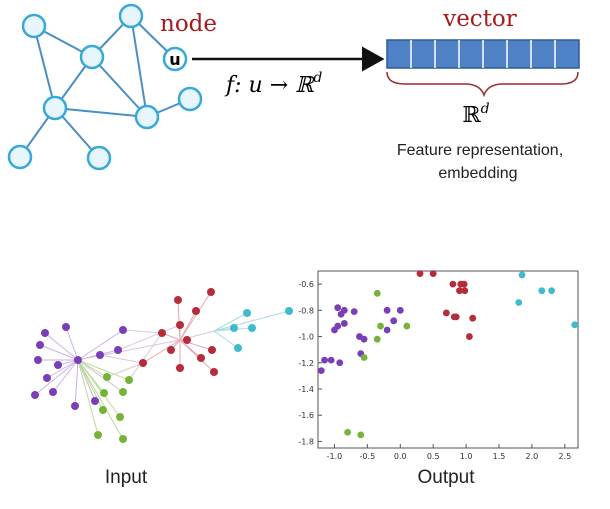 This screenshot has width=610, height=509. Describe the element at coordinates (306, 337) in the screenshot. I see `y-tick-label: -1.0` at that location.